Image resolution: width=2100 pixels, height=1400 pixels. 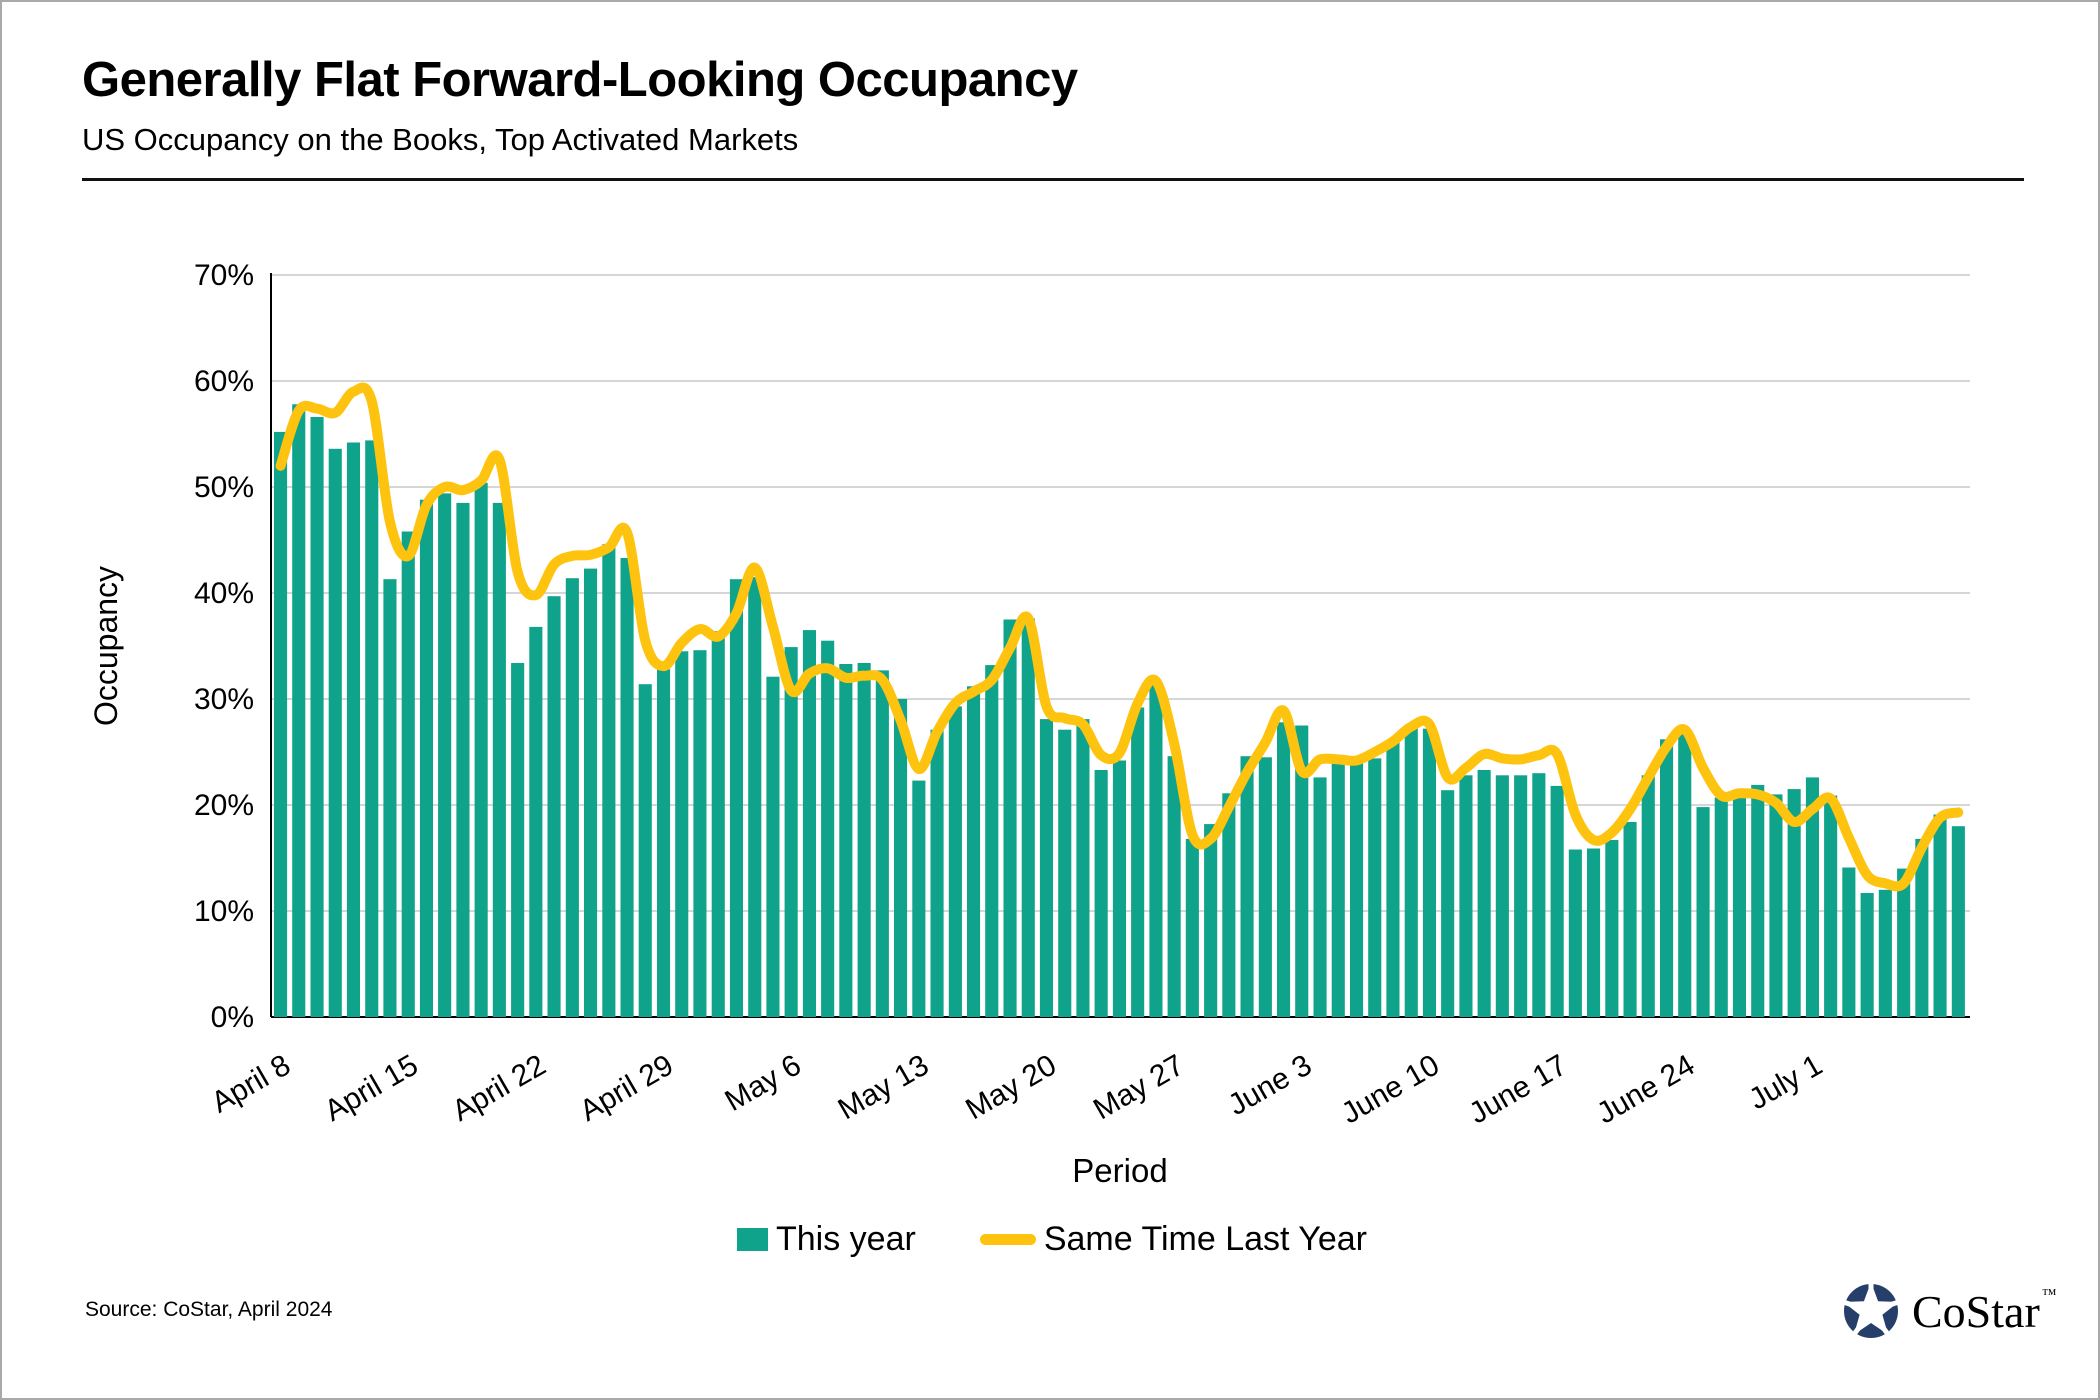 I want to click on y-tick-label: 60%, so click(x=224, y=381).